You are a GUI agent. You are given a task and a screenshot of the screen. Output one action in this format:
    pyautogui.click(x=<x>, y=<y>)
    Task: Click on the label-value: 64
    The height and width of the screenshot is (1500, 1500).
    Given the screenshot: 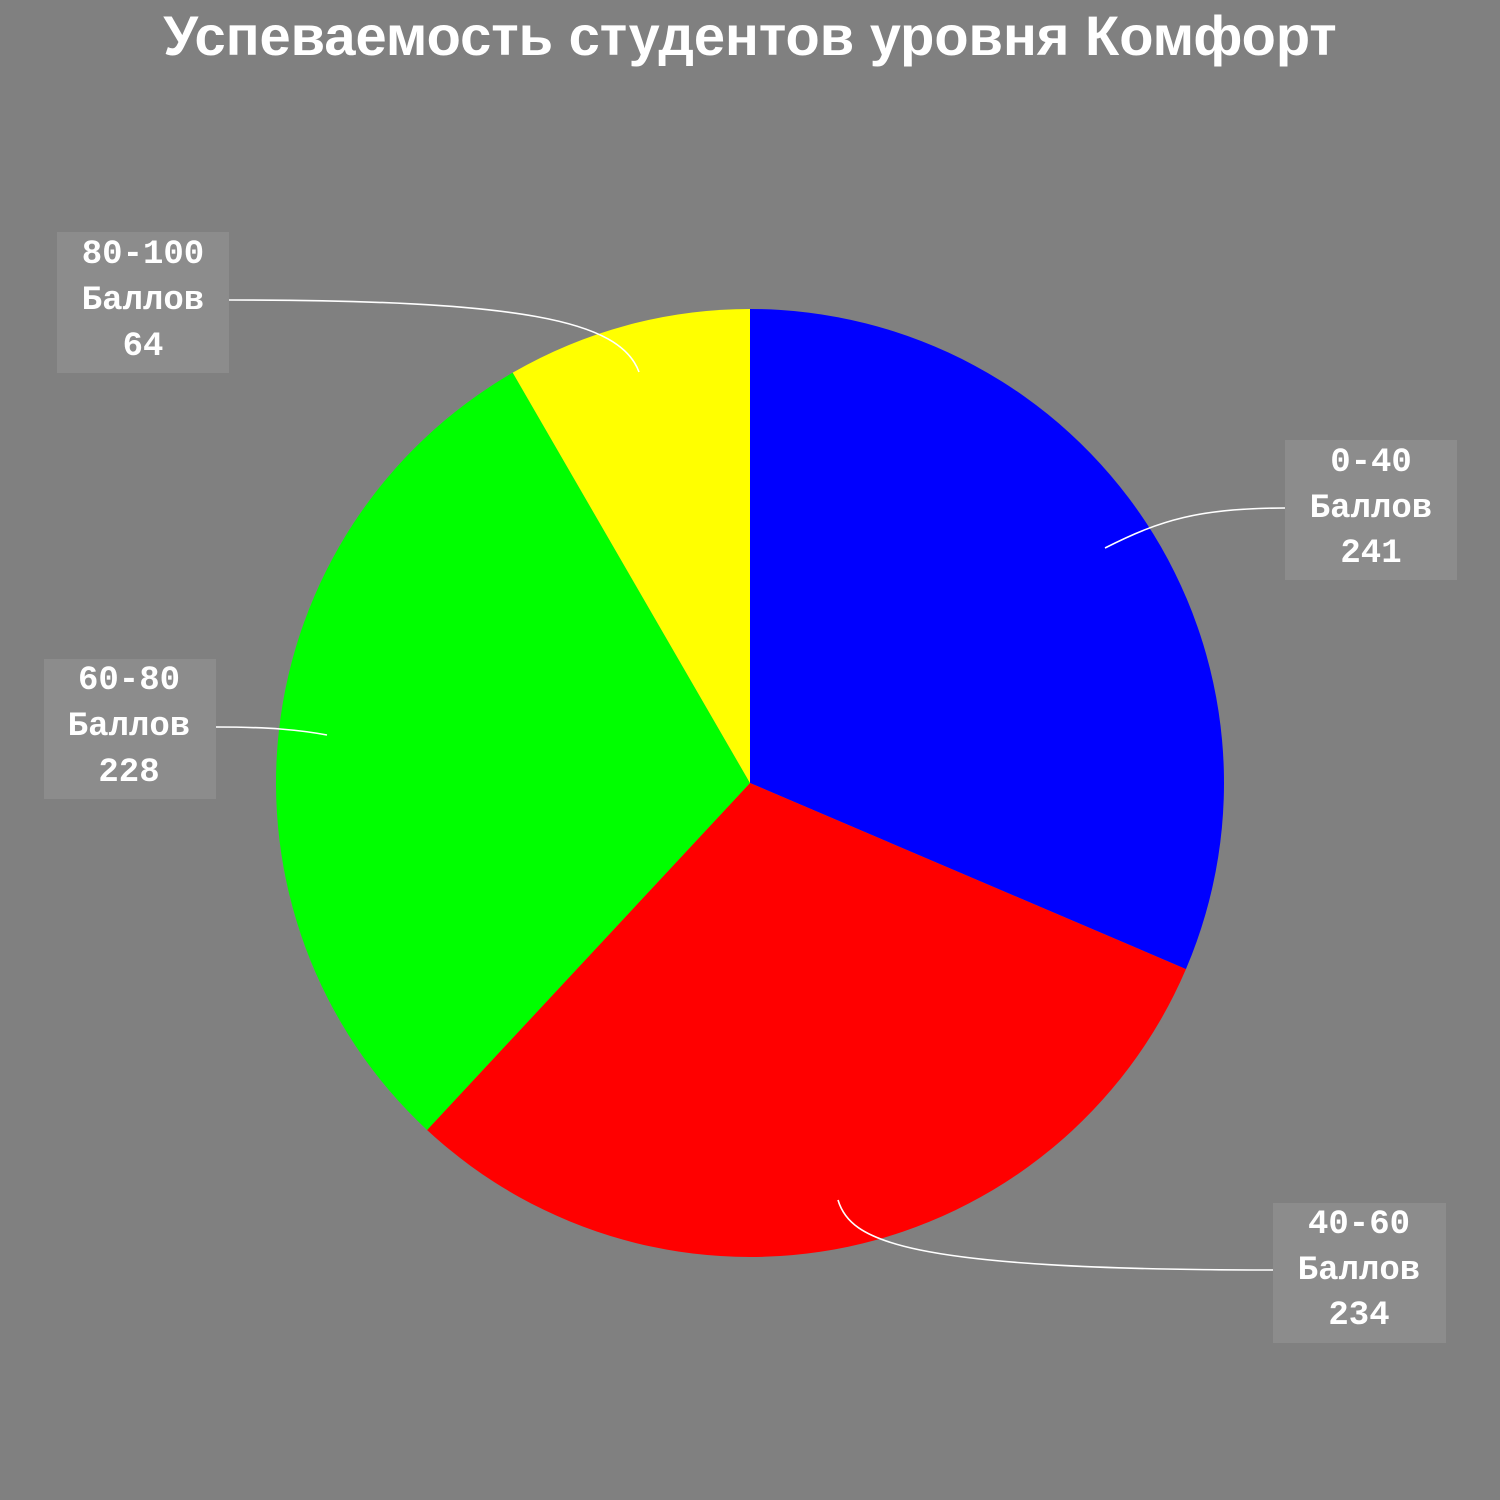 What is the action you would take?
    pyautogui.click(x=143, y=347)
    